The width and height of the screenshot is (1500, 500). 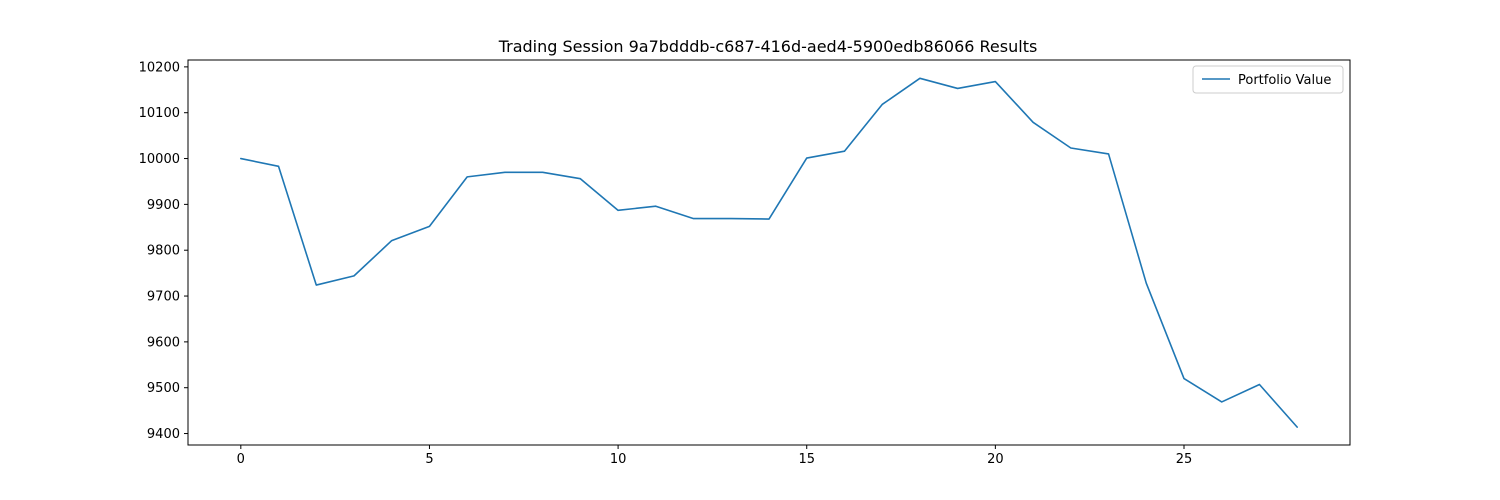 What do you see at coordinates (163, 388) in the screenshot?
I see `y-tick-label: 9500` at bounding box center [163, 388].